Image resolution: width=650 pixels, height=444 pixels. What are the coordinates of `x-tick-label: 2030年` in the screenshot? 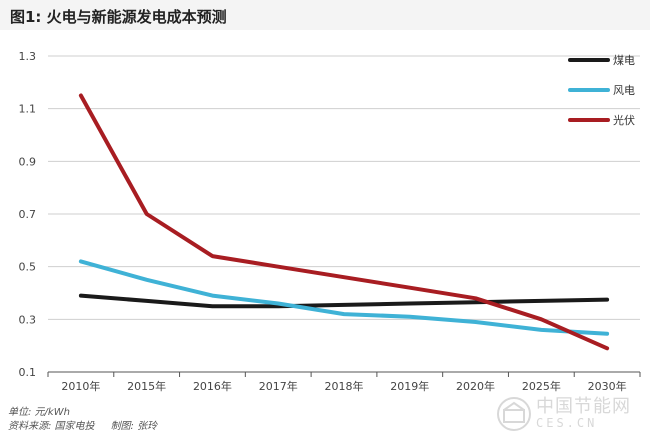 It's located at (607, 386).